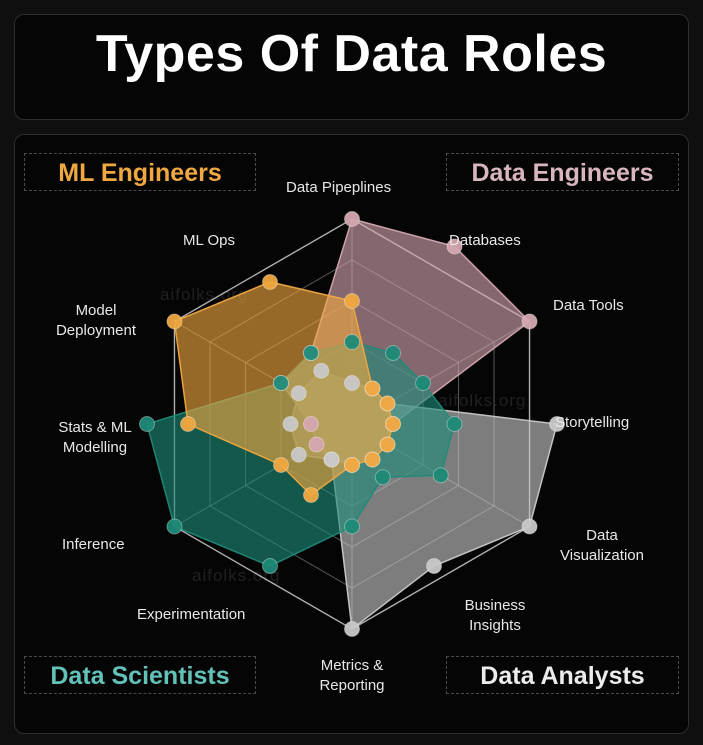 The height and width of the screenshot is (745, 703). Describe the element at coordinates (485, 240) in the screenshot. I see `axis-label-databases: Databases` at that location.